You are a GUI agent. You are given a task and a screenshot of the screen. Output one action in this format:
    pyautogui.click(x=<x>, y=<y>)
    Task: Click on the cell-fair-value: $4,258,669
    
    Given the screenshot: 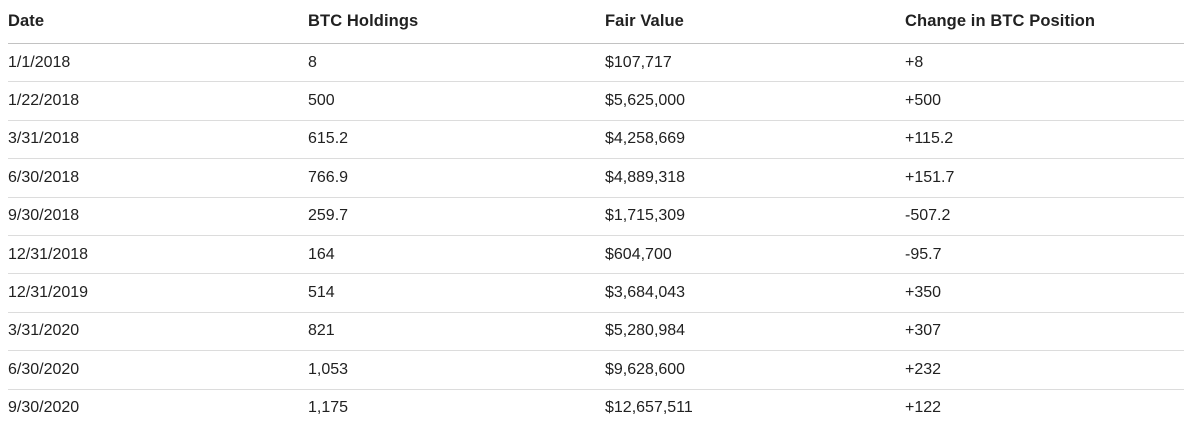 What is the action you would take?
    pyautogui.click(x=755, y=140)
    